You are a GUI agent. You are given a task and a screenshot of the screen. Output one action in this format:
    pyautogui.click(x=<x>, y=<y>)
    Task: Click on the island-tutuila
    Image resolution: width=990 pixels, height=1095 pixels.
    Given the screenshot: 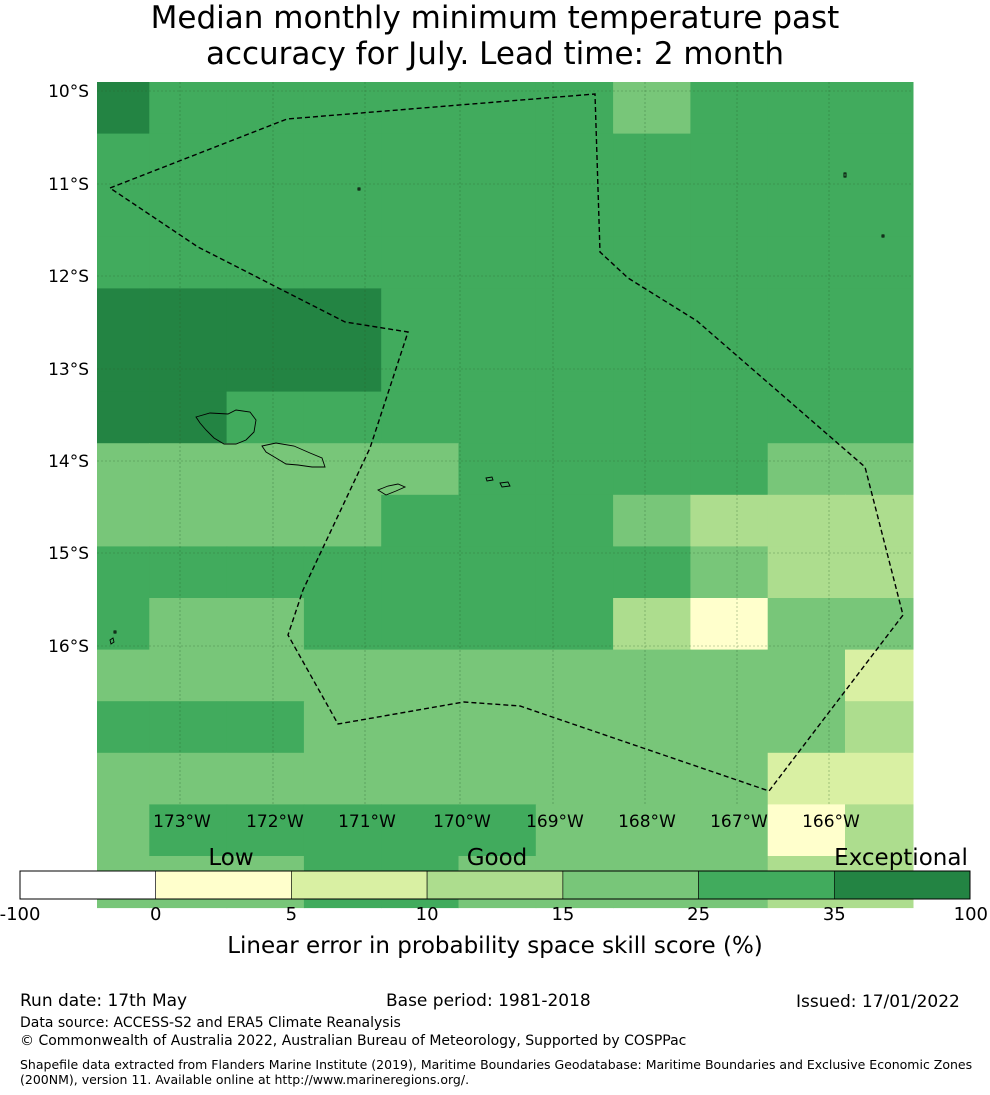 What is the action you would take?
    pyautogui.click(x=392, y=489)
    